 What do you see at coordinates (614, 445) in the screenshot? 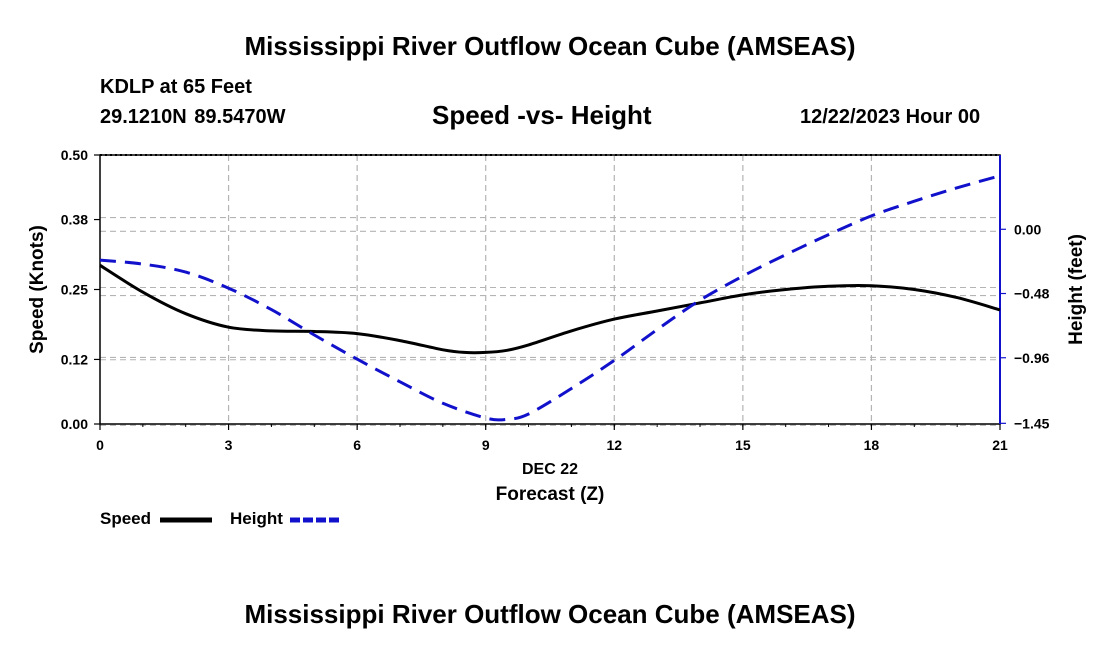
I see `x-tick-label: 12` at bounding box center [614, 445].